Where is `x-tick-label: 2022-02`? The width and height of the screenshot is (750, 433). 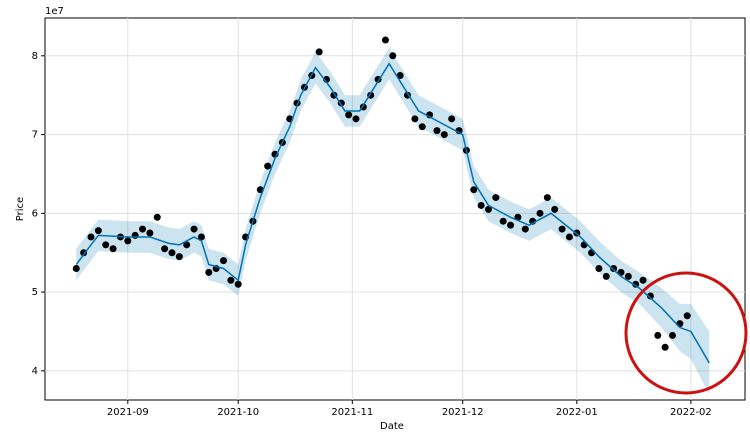 x-tick-label: 2022-02 is located at coordinates (691, 412).